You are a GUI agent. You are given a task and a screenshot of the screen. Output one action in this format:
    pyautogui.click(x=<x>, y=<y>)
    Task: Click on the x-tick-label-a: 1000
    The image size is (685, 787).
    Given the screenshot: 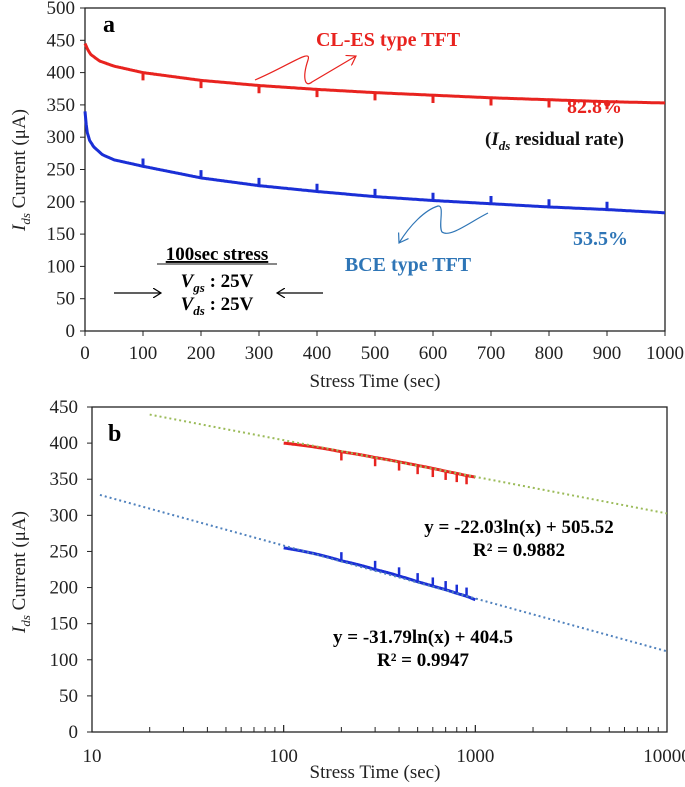 What is the action you would take?
    pyautogui.click(x=665, y=353)
    